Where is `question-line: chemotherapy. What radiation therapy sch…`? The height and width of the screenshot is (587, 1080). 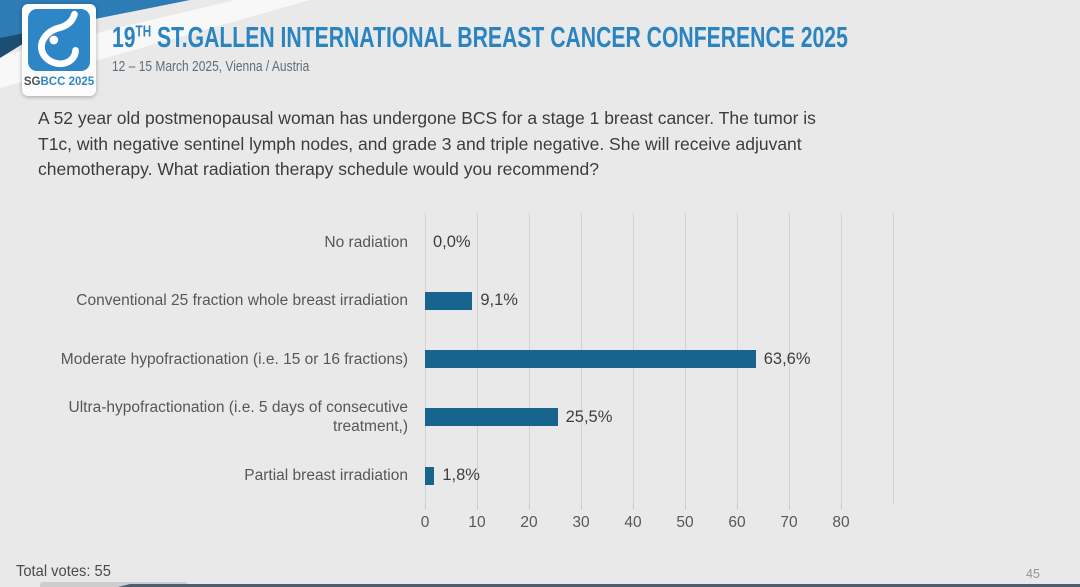
question-line: chemotherapy. What radiation therapy sch… is located at coordinates (318, 169).